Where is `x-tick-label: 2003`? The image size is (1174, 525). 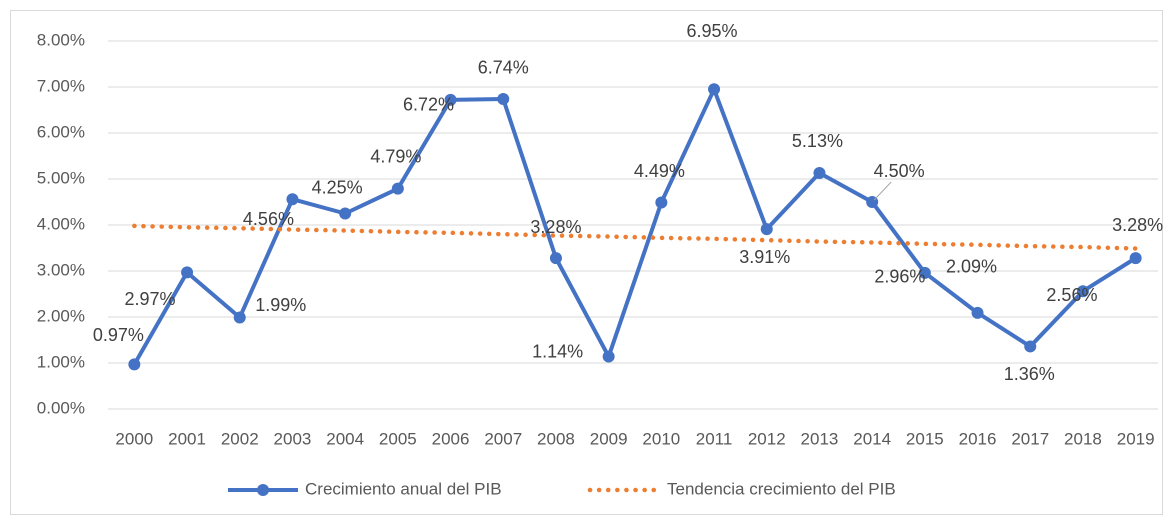 x-tick-label: 2003 is located at coordinates (293, 438).